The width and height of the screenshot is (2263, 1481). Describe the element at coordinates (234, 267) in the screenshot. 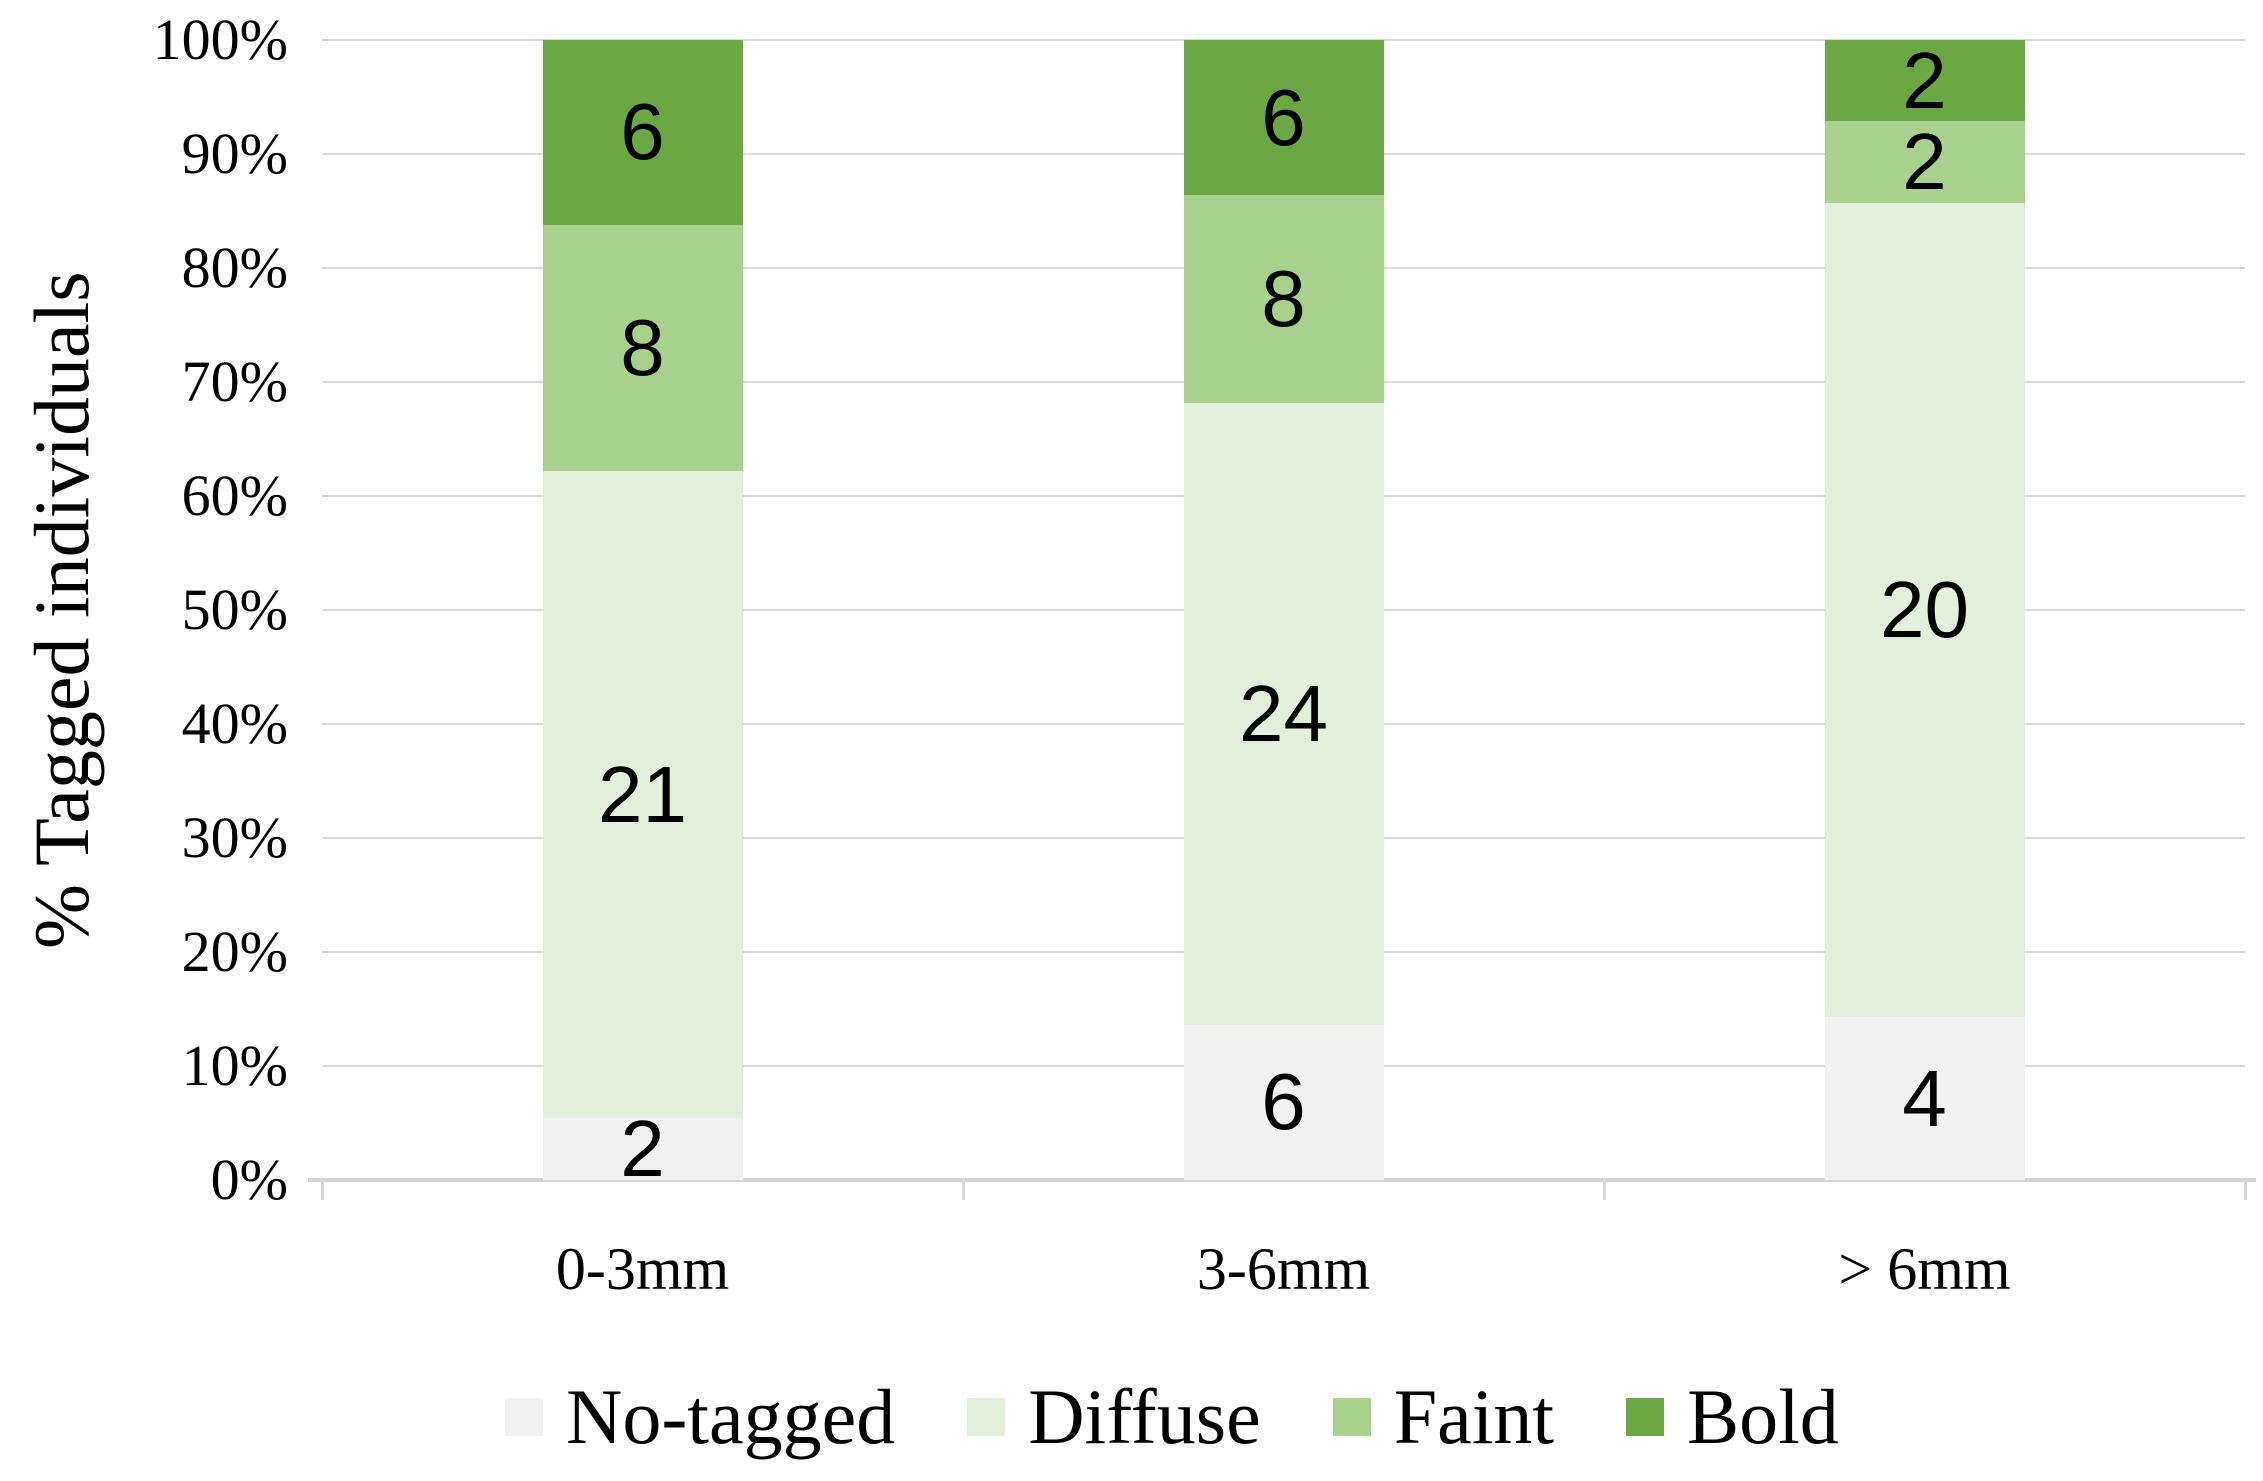

I see `y-tick-label: 80%` at that location.